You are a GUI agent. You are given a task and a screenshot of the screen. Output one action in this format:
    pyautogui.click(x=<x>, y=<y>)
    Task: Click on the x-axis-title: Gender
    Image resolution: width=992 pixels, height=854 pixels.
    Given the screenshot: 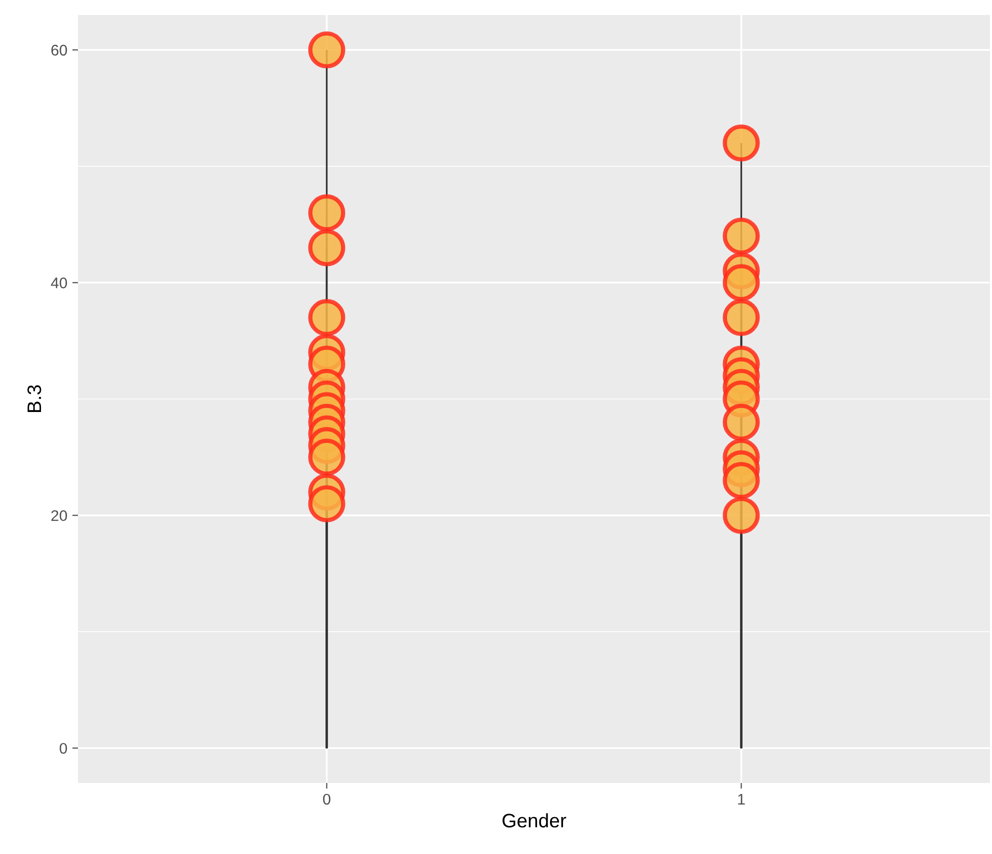 What is the action you would take?
    pyautogui.click(x=534, y=820)
    